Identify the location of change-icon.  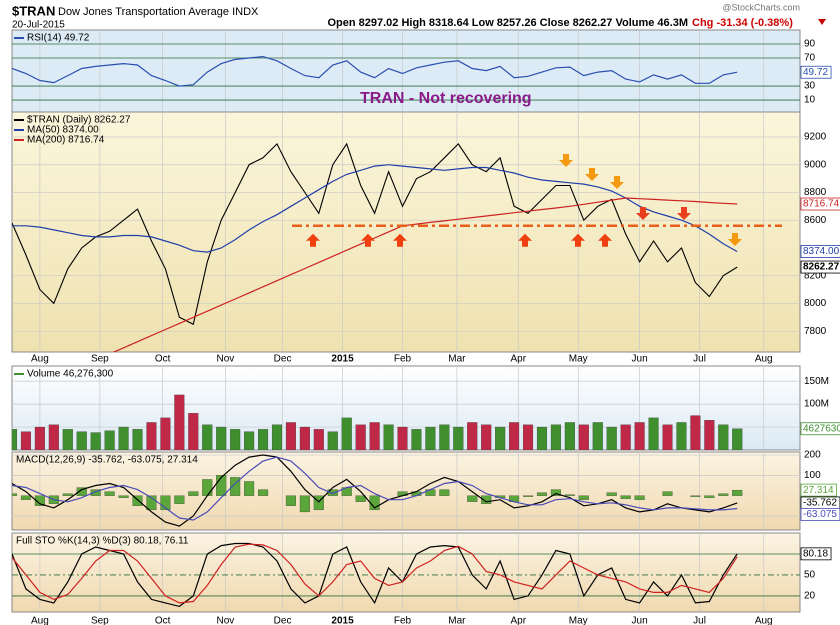
(822, 22).